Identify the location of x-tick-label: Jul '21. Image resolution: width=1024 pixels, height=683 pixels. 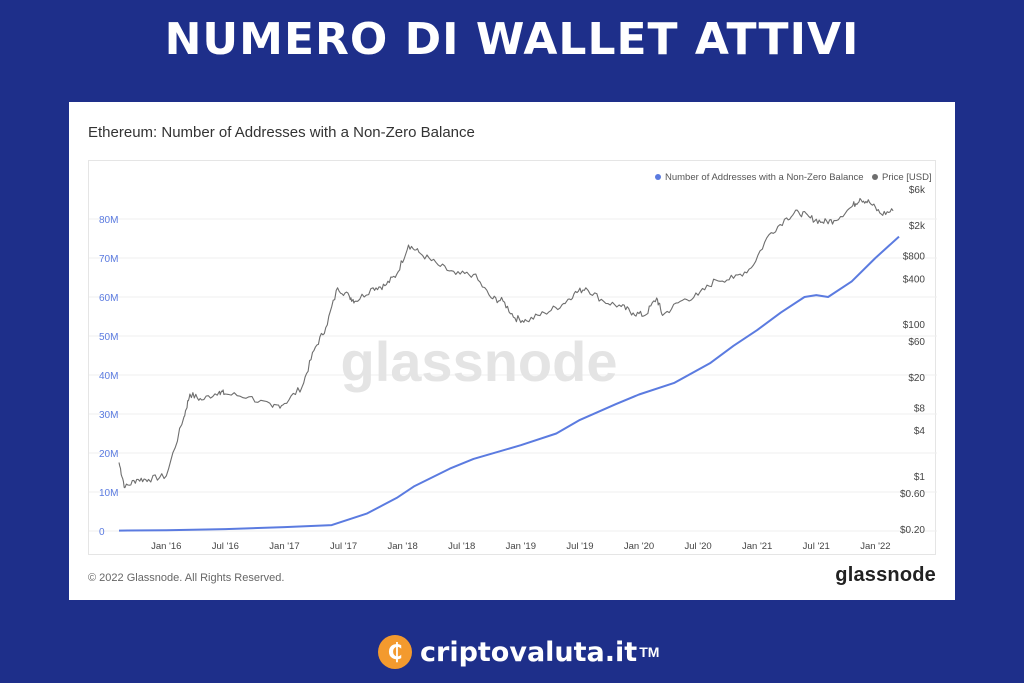
(816, 546).